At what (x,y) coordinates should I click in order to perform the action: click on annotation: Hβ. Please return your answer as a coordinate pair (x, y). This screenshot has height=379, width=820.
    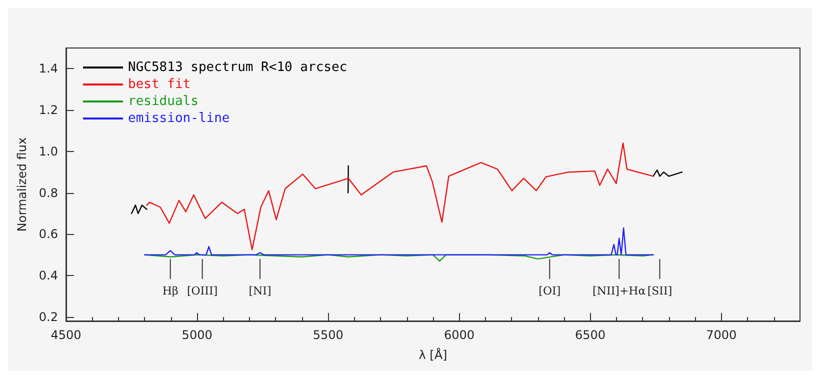
    Looking at the image, I should click on (170, 291).